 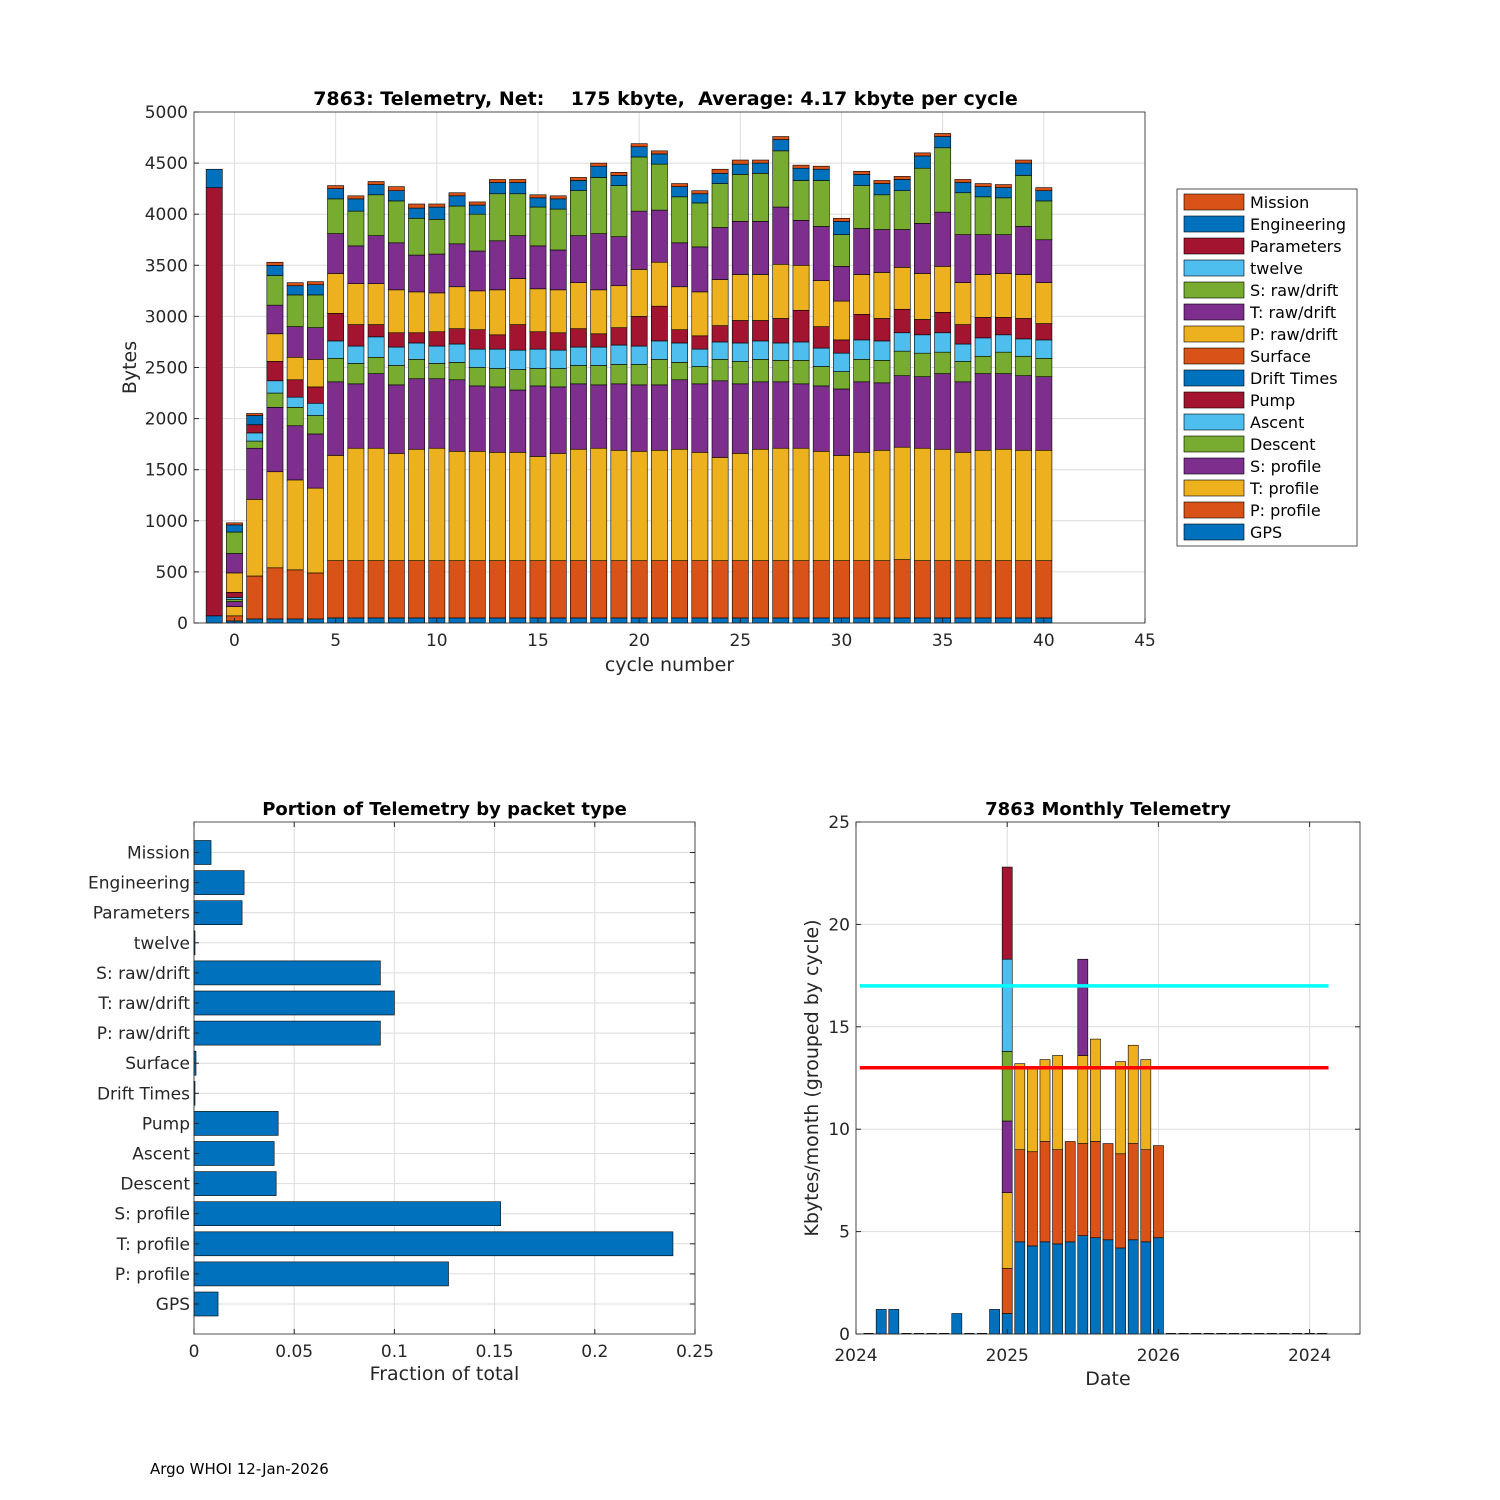 What do you see at coordinates (144, 1034) in the screenshot?
I see `category-label: P: raw/drift` at bounding box center [144, 1034].